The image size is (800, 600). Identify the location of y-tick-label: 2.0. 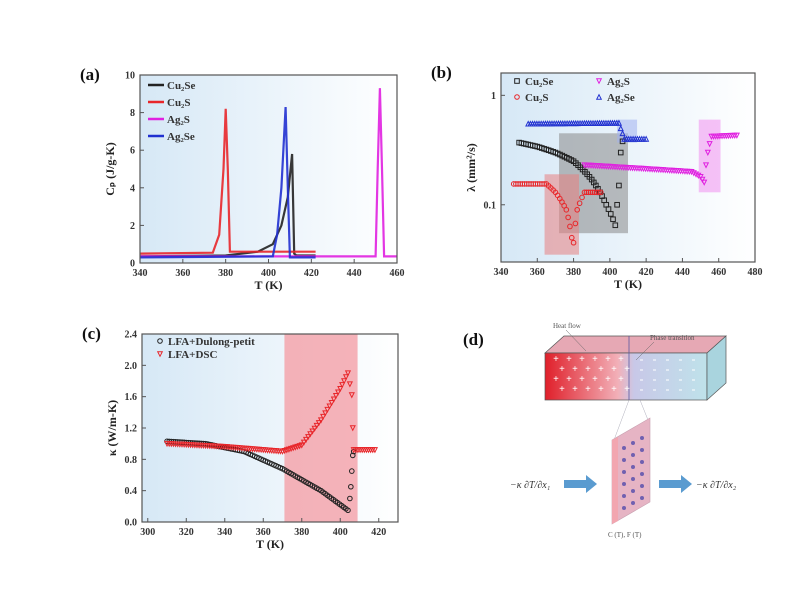
(131, 366).